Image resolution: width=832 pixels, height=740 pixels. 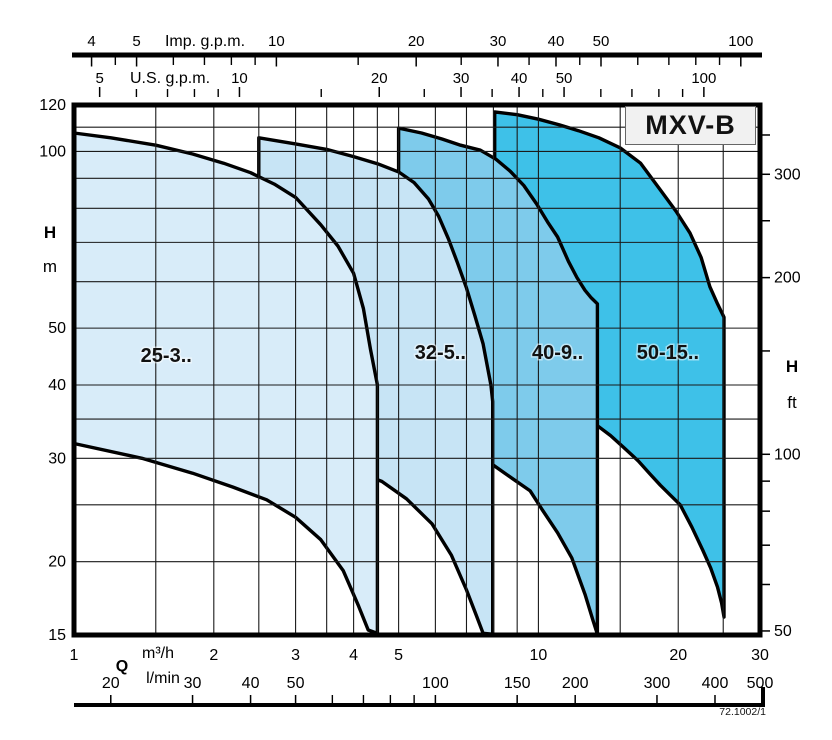 I want to click on head-m-tick-label: 120, so click(x=52, y=105).